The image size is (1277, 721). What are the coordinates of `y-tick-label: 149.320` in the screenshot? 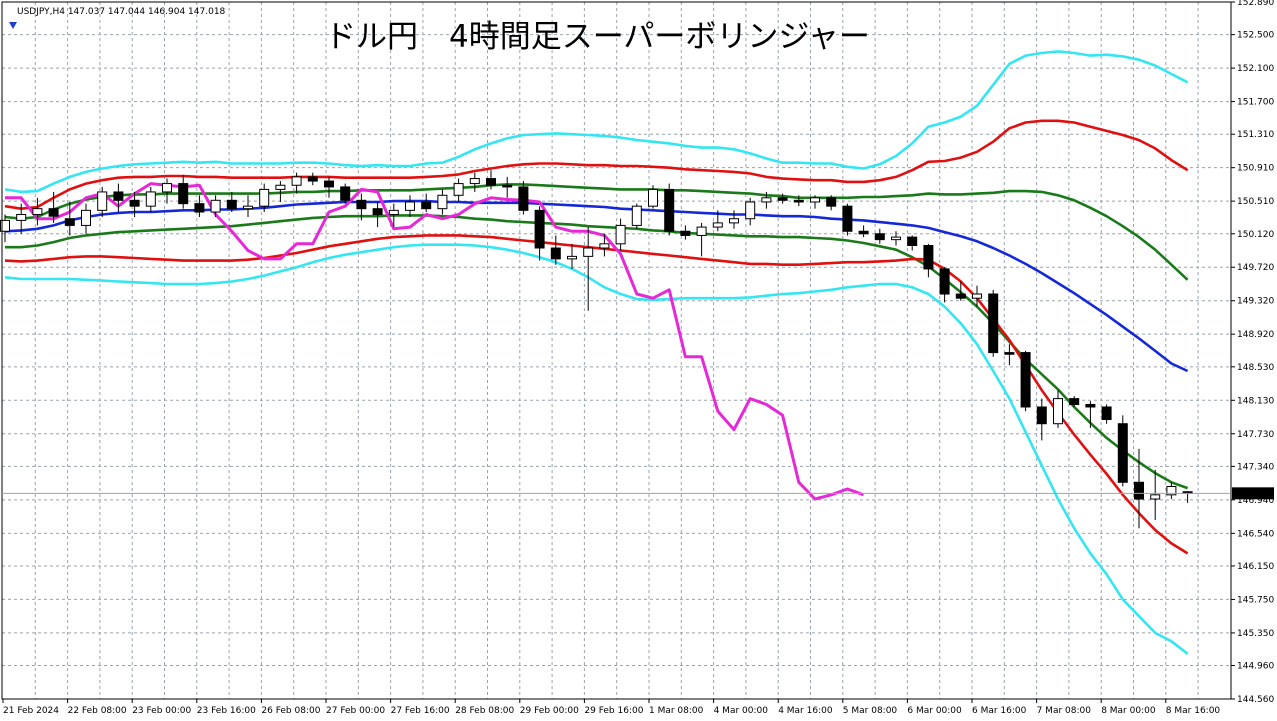 It's located at (1255, 302).